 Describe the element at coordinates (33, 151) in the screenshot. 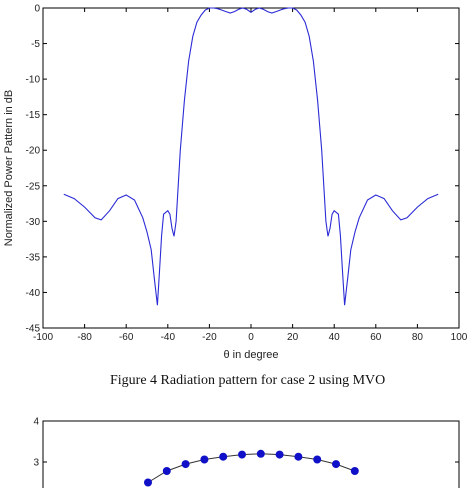

I see `y-tick-label: -20` at that location.